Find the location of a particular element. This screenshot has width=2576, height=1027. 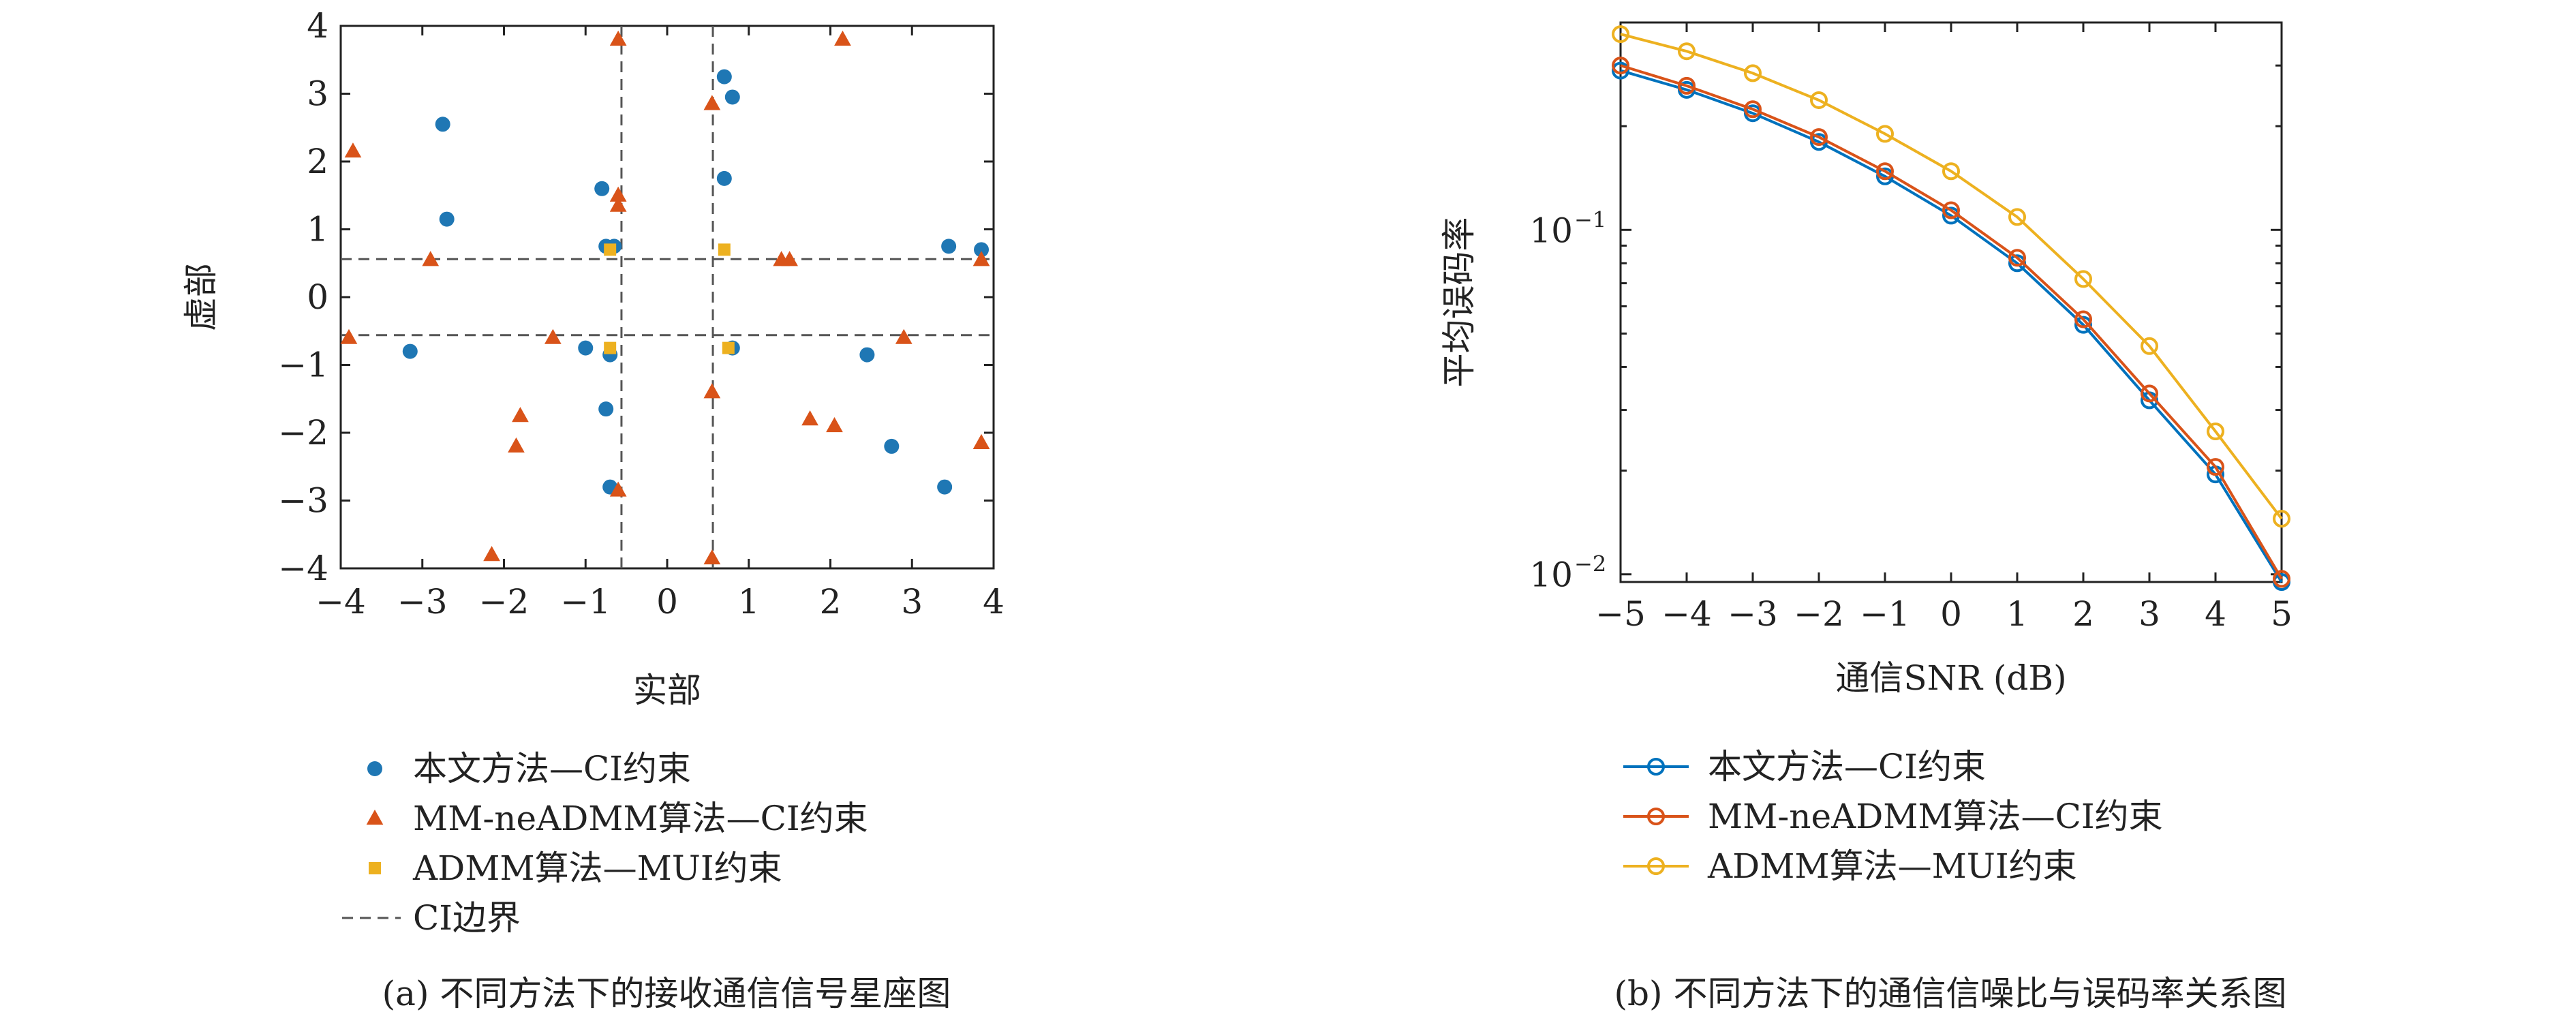

legend-label: ADMM算法—MUI约束 is located at coordinates (597, 868).